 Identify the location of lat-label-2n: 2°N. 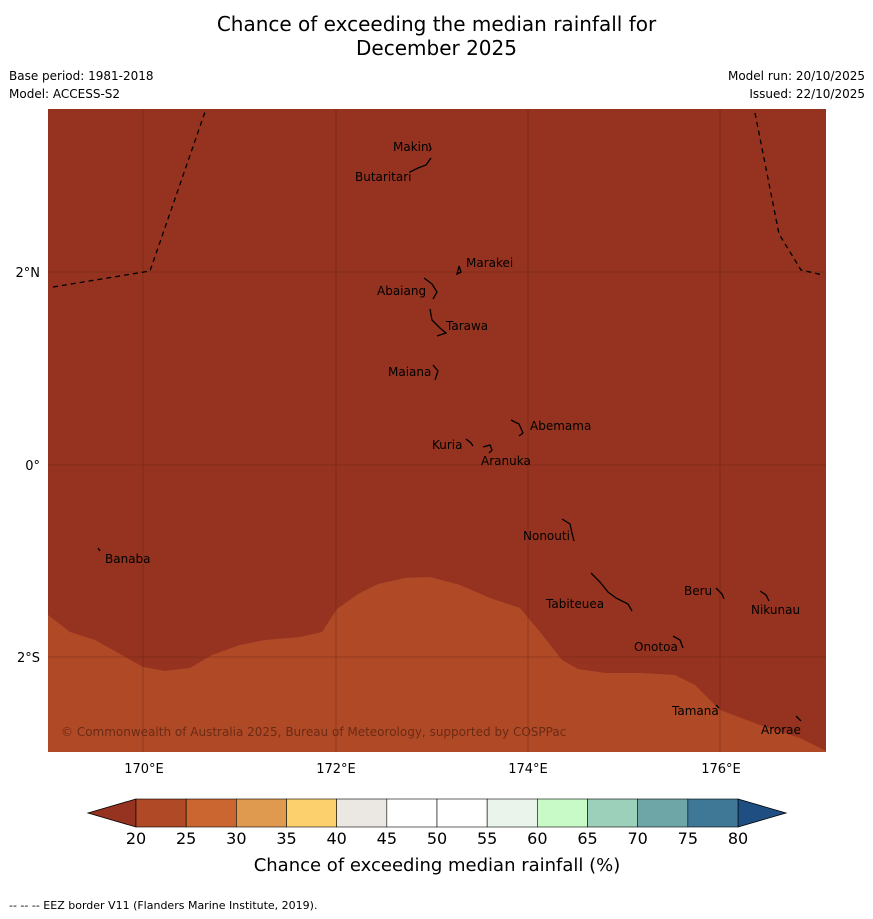
(28, 273).